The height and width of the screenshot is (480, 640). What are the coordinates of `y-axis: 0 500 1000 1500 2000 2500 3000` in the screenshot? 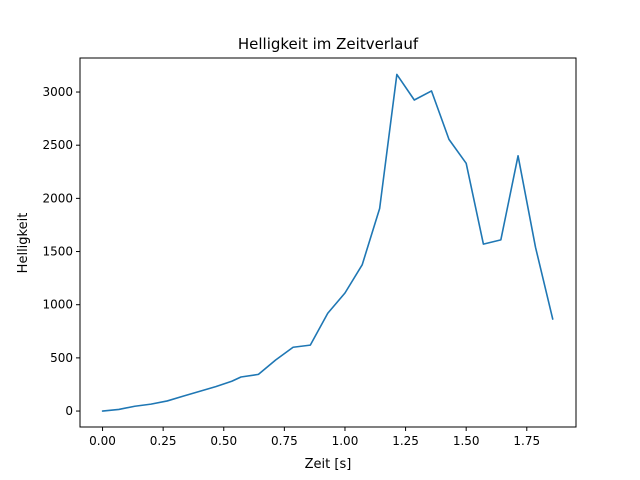 It's located at (61, 251).